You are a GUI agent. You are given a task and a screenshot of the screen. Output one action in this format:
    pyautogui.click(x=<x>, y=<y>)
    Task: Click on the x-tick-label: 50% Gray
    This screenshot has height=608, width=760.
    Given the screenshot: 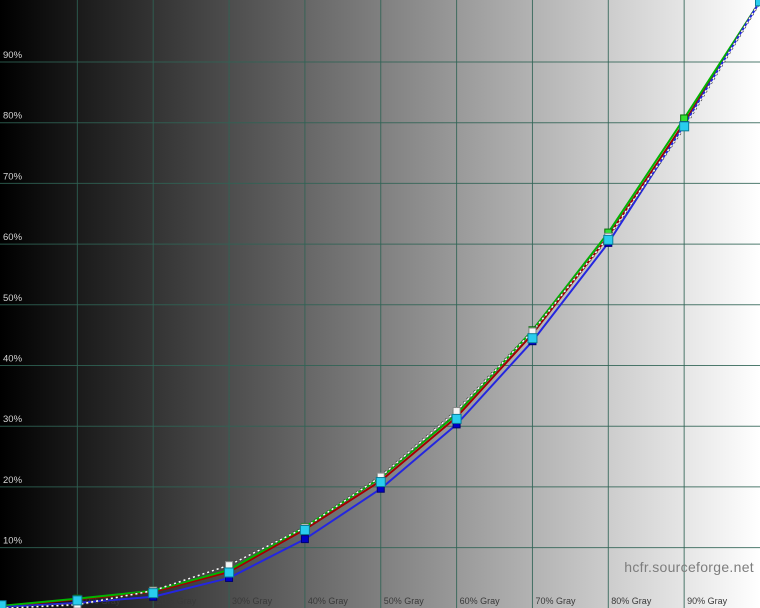 What is the action you would take?
    pyautogui.click(x=404, y=601)
    